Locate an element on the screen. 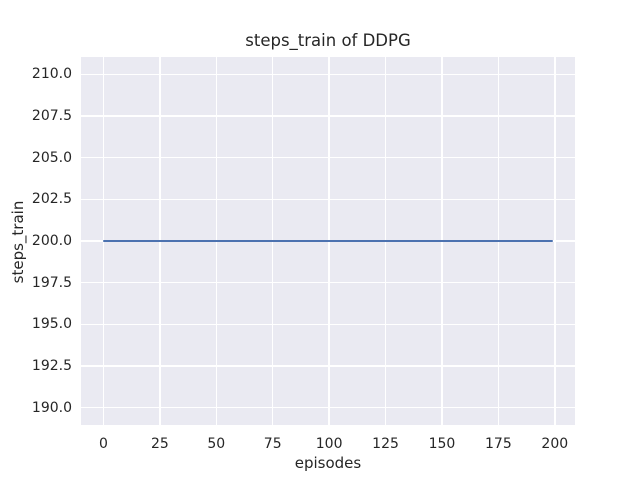  series-line-steps_train is located at coordinates (328, 241).